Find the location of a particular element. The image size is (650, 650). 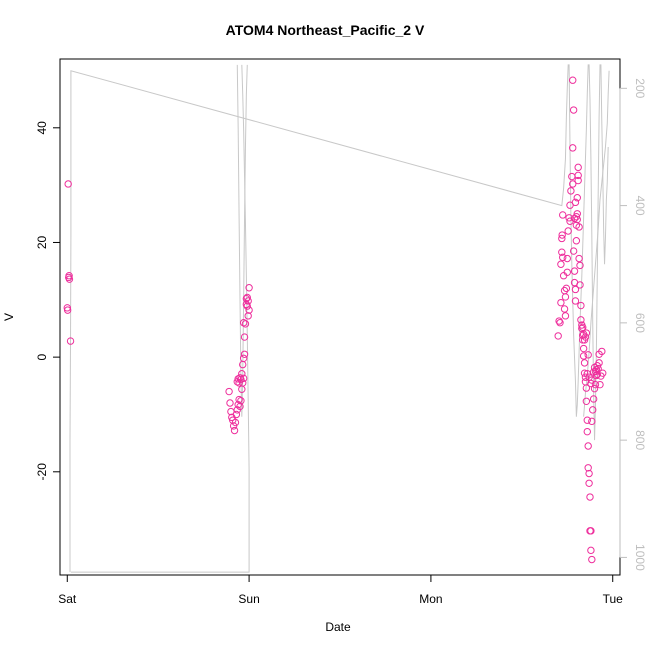

secondary-y-tick-label: 1000 is located at coordinates (640, 557).